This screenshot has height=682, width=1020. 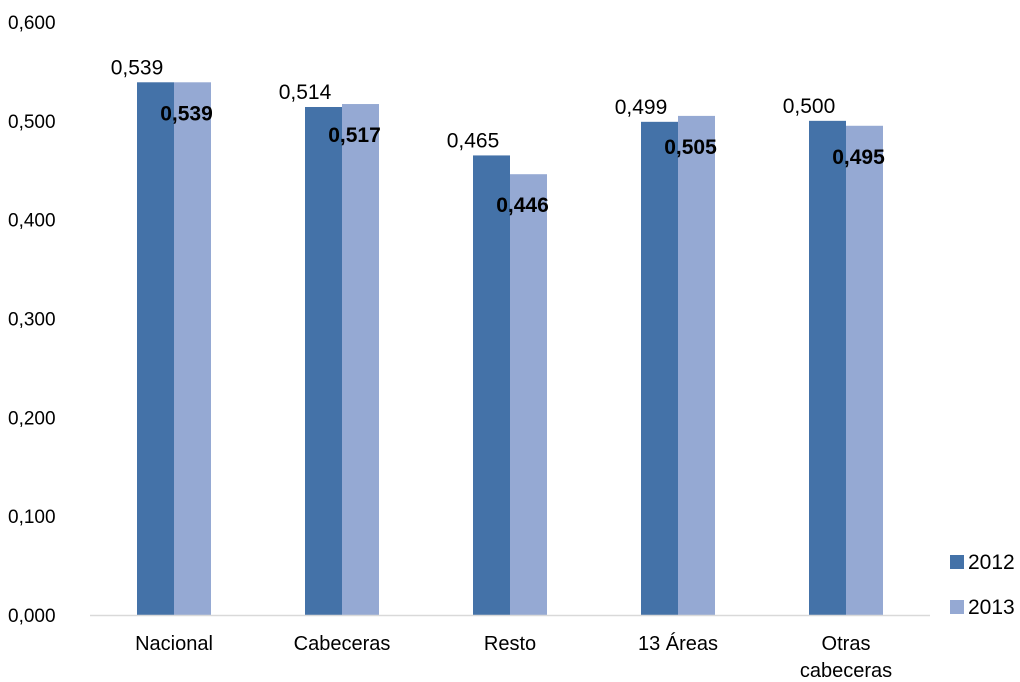 What do you see at coordinates (174, 644) in the screenshot?
I see `x-tick-label: Nacional` at bounding box center [174, 644].